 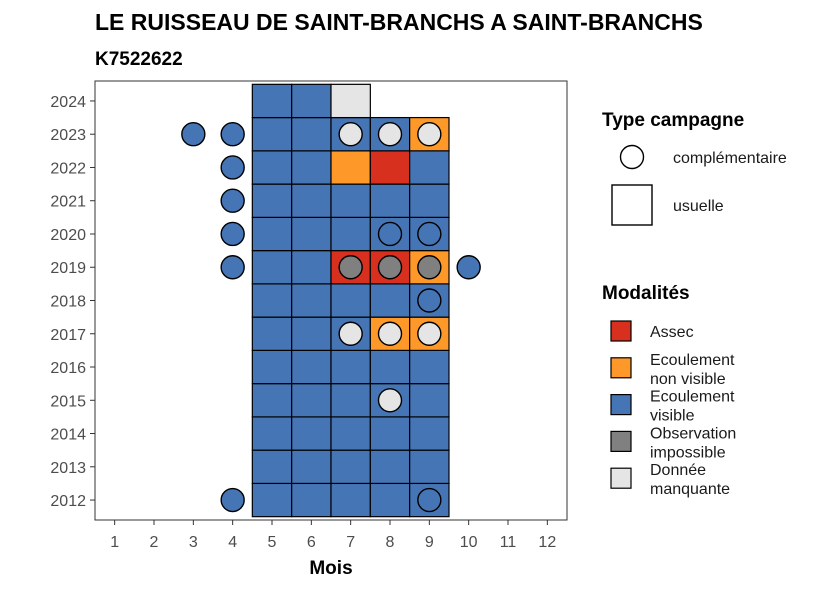 I want to click on legend-usuelle-symbol, so click(x=632, y=205).